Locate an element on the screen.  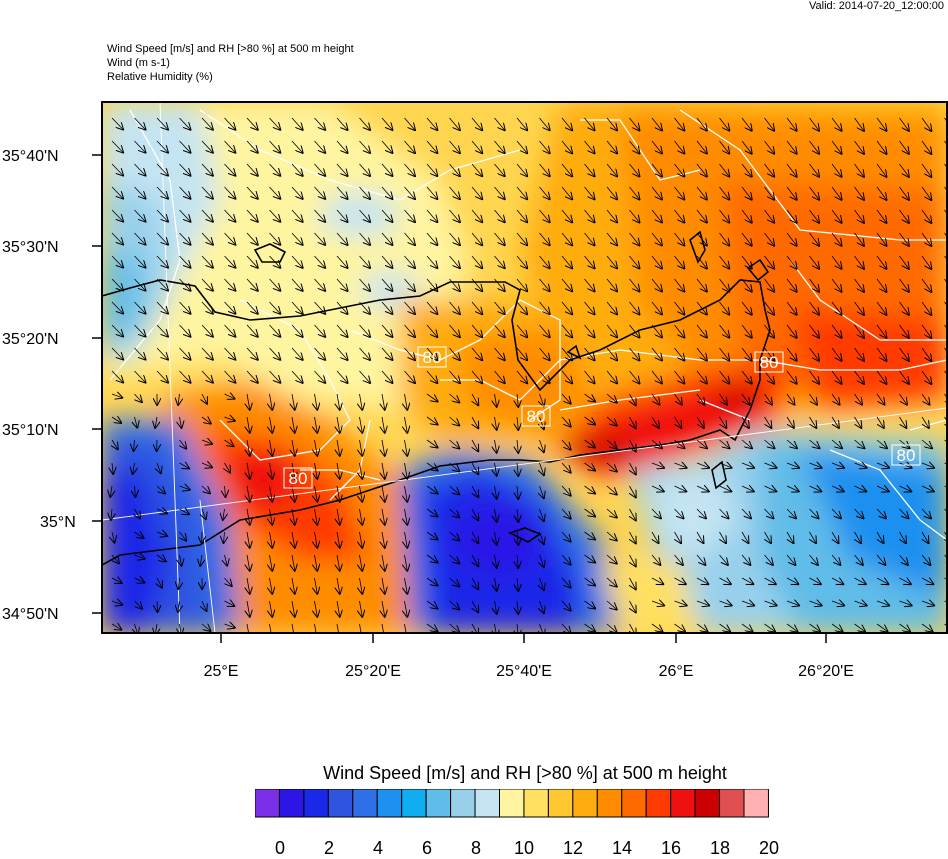
lat-label: 34°50'N is located at coordinates (30, 614).